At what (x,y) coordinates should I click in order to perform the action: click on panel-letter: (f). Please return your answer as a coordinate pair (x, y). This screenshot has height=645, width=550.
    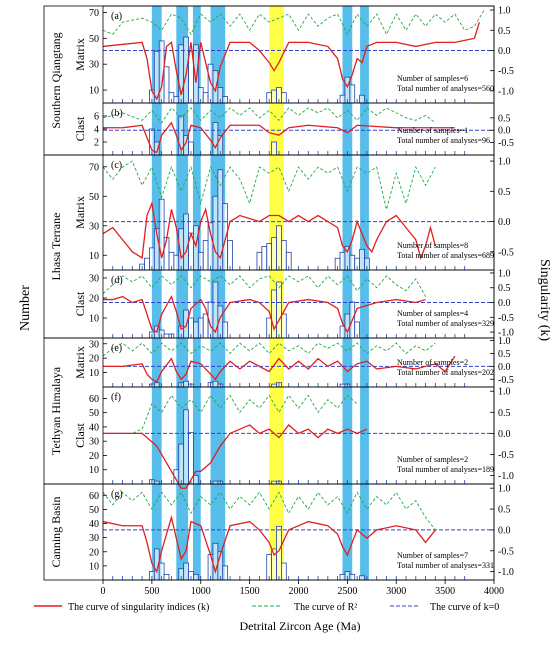
    Looking at the image, I should click on (116, 397).